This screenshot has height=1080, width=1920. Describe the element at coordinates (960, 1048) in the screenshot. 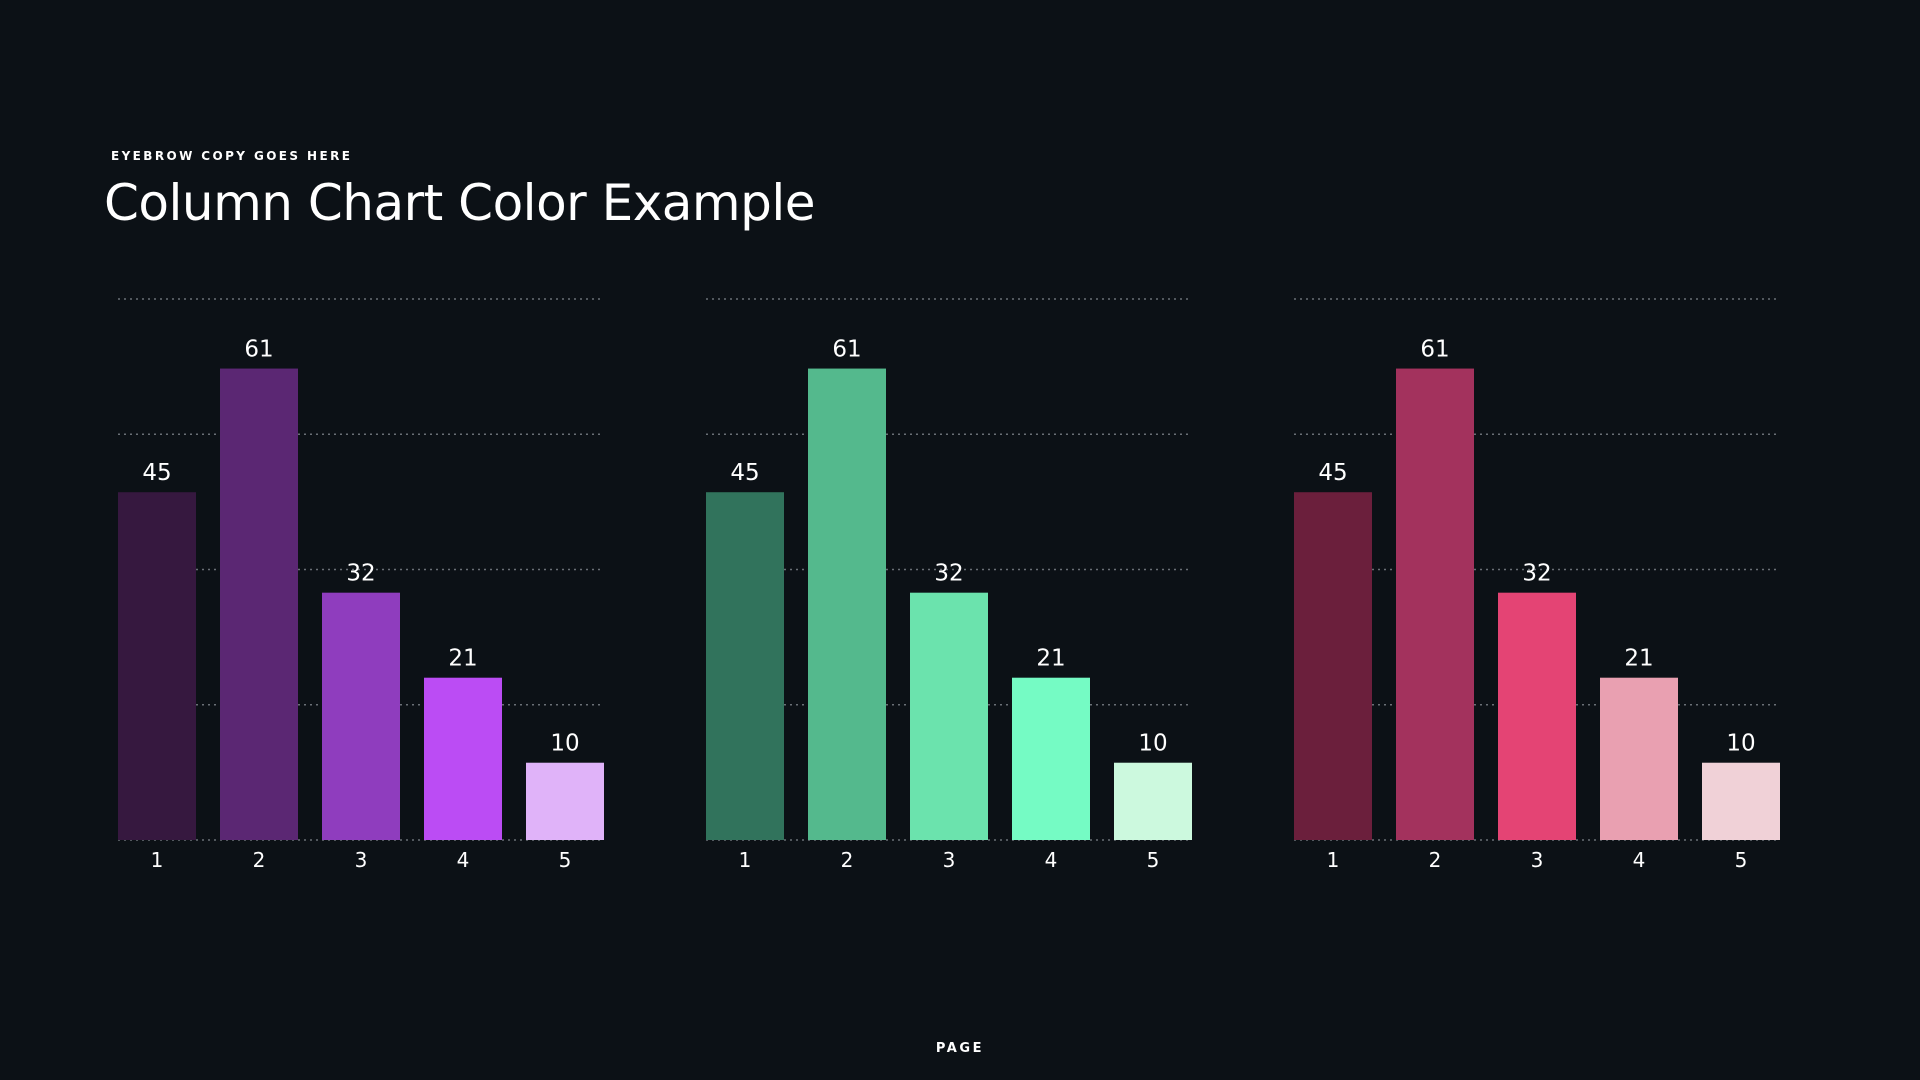

I see `page-footer-label: PAGE` at that location.